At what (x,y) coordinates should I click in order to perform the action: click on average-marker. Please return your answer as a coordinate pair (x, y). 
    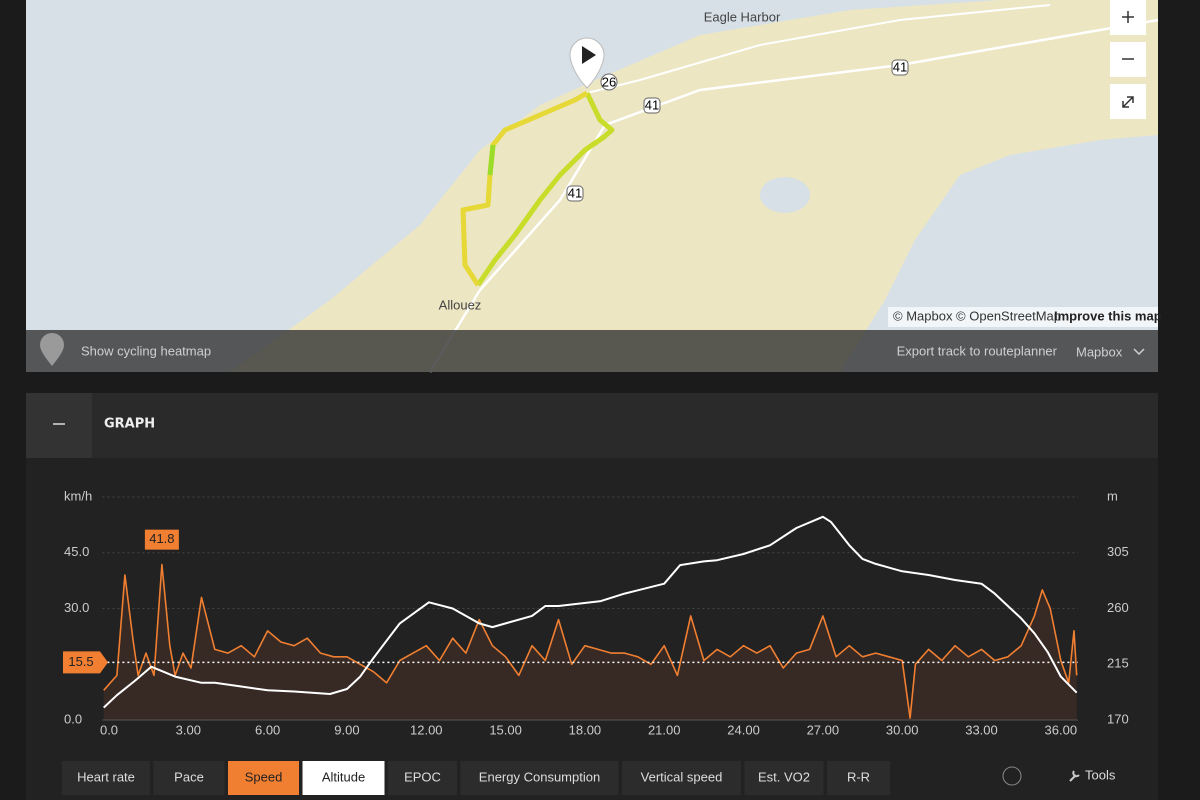
    Looking at the image, I should click on (85, 662).